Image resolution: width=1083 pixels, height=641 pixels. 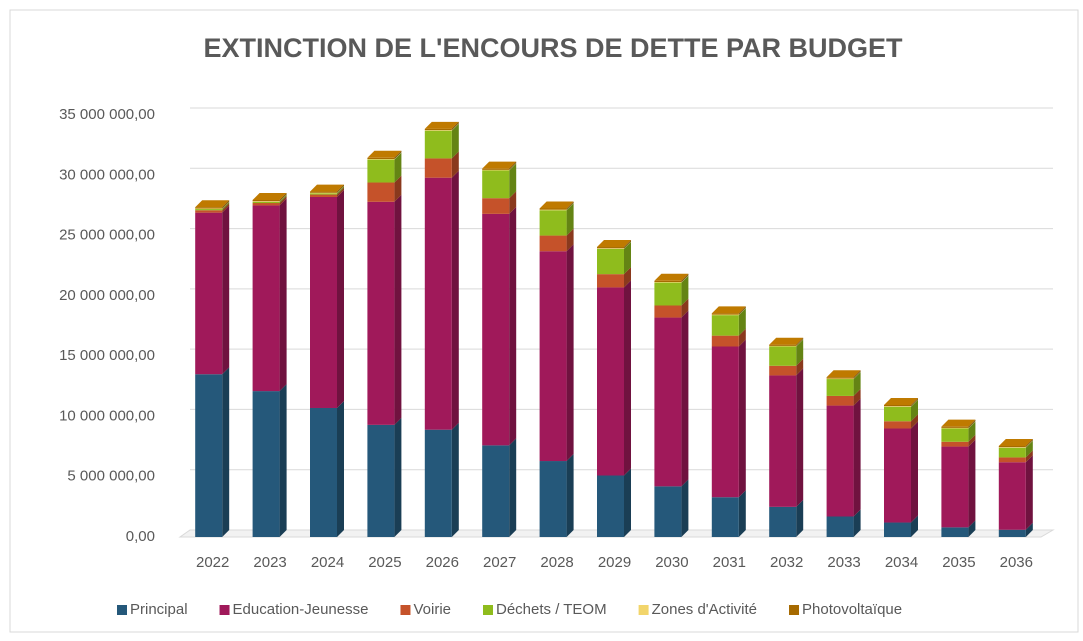 I want to click on x-tick-label: 2033, so click(x=843, y=562).